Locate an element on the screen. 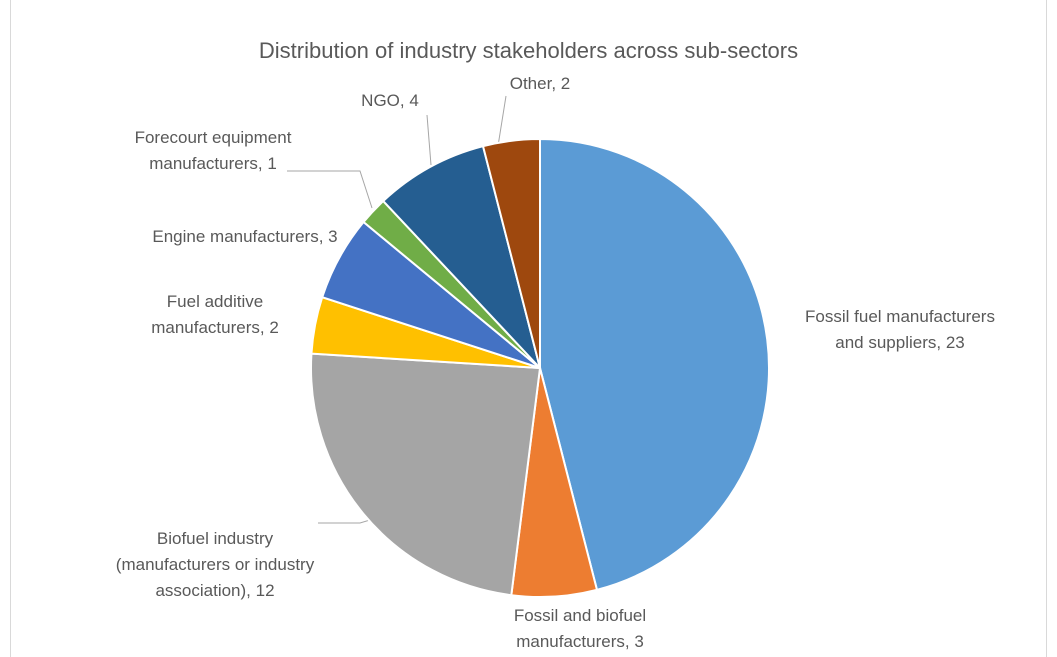 This screenshot has height=657, width=1057. data-label: NGO4 is located at coordinates (390, 101).